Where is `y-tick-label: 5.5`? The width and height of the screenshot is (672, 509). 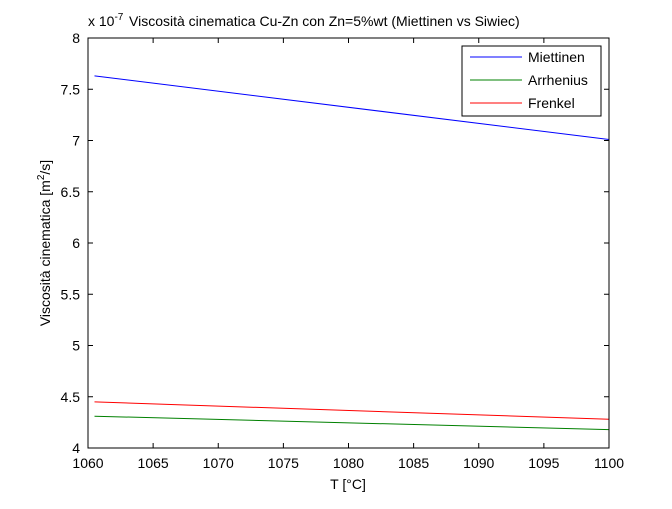 y-tick-label: 5.5 is located at coordinates (71, 294).